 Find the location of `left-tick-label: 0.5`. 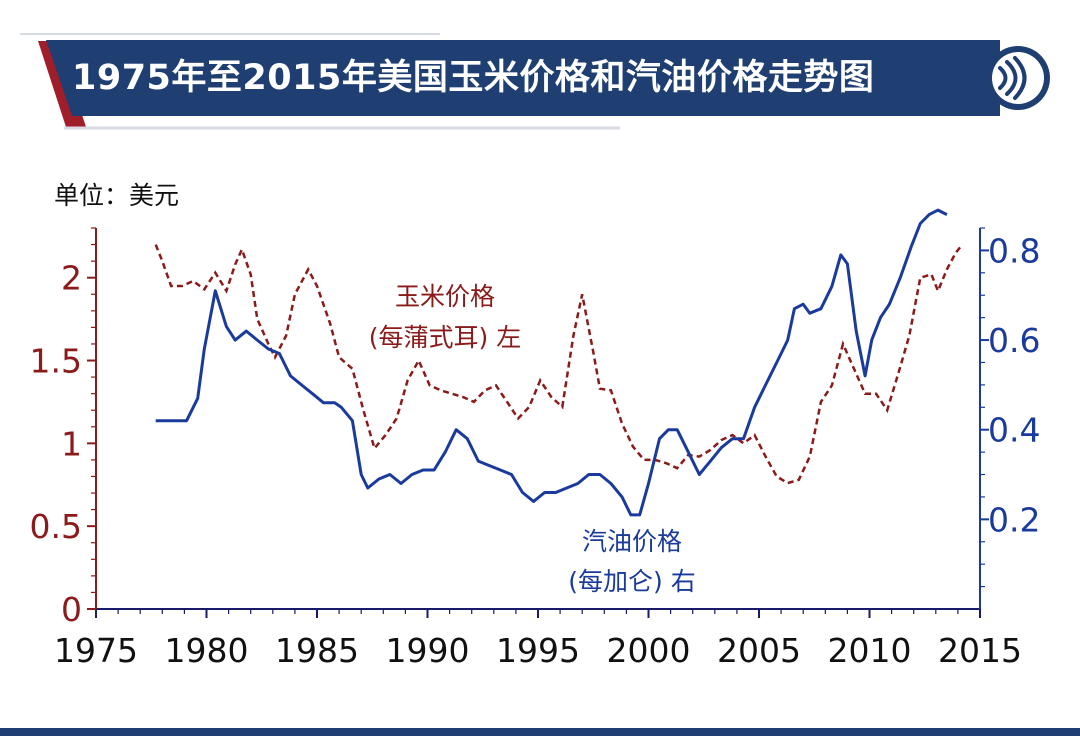

left-tick-label: 0.5 is located at coordinates (56, 526).